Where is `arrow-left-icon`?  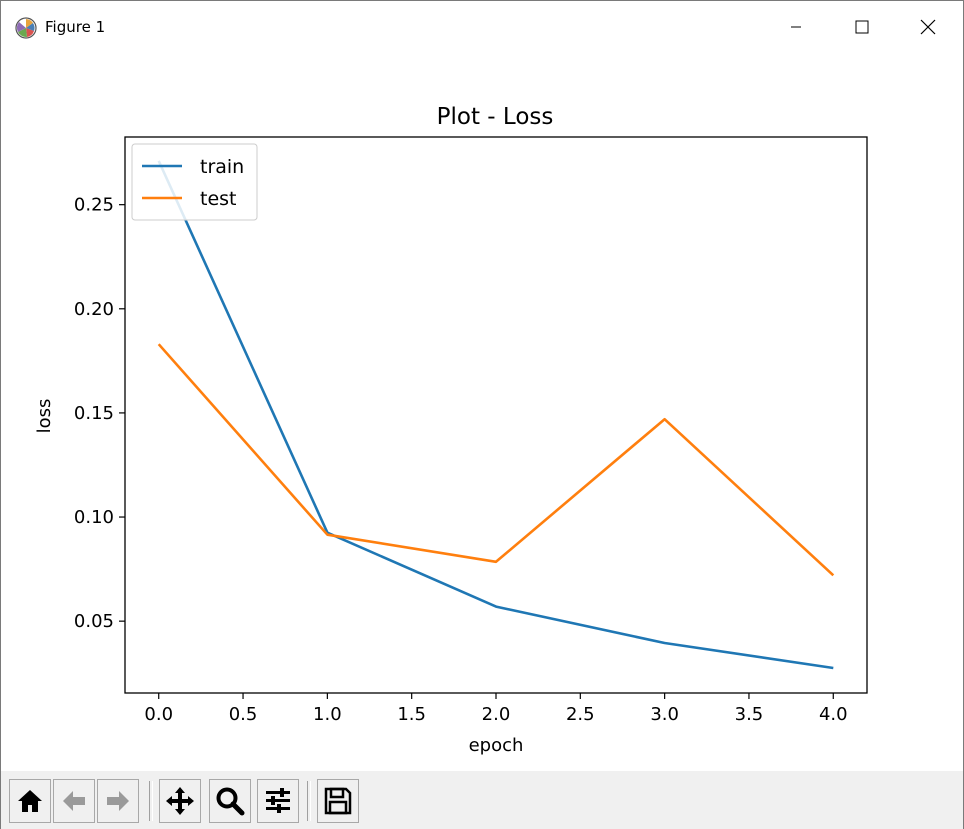 arrow-left-icon is located at coordinates (74, 801).